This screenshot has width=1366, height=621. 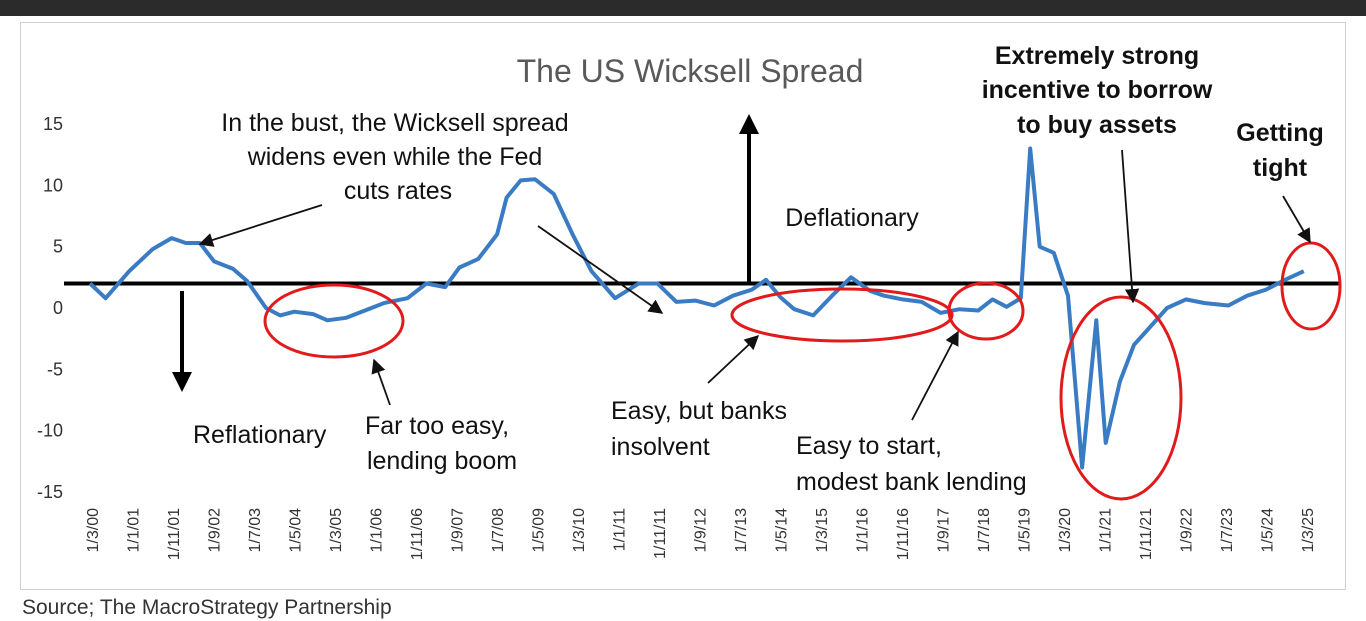 What do you see at coordinates (699, 411) in the screenshot?
I see `annotation-easy-insolvent-line-1: Easy, but banks` at bounding box center [699, 411].